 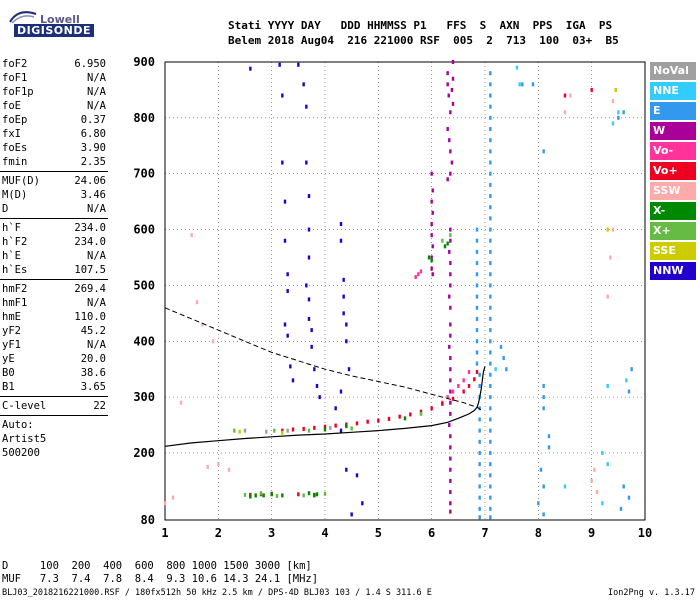 What do you see at coordinates (330, 427) in the screenshot?
I see `data-point-noval` at bounding box center [330, 427].